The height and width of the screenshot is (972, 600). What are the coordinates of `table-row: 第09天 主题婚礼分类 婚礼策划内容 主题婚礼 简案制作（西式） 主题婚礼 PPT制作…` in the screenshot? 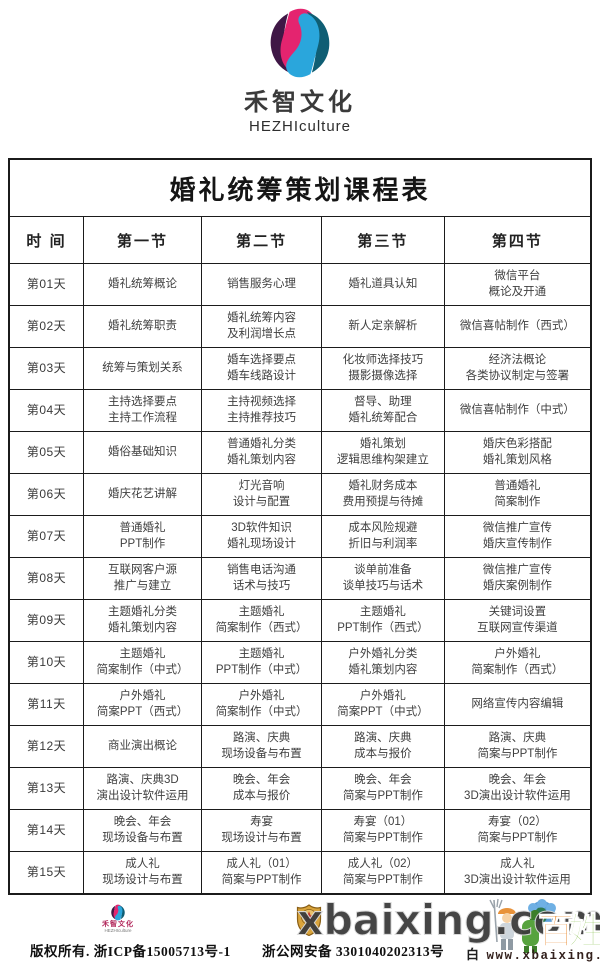 It's located at (300, 620).